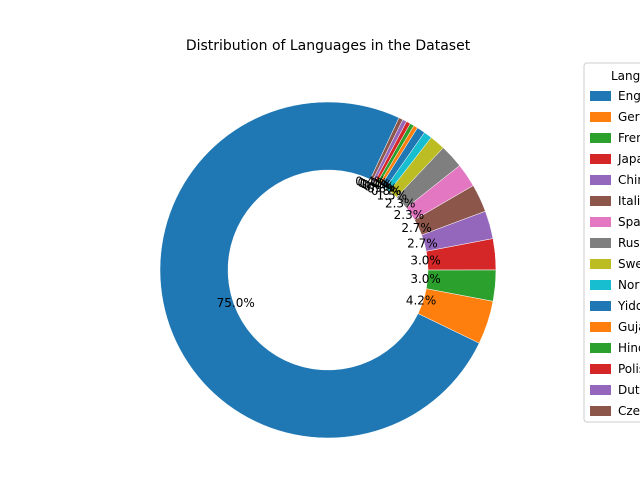  I want to click on legend-swatch-yiddish, so click(600, 306).